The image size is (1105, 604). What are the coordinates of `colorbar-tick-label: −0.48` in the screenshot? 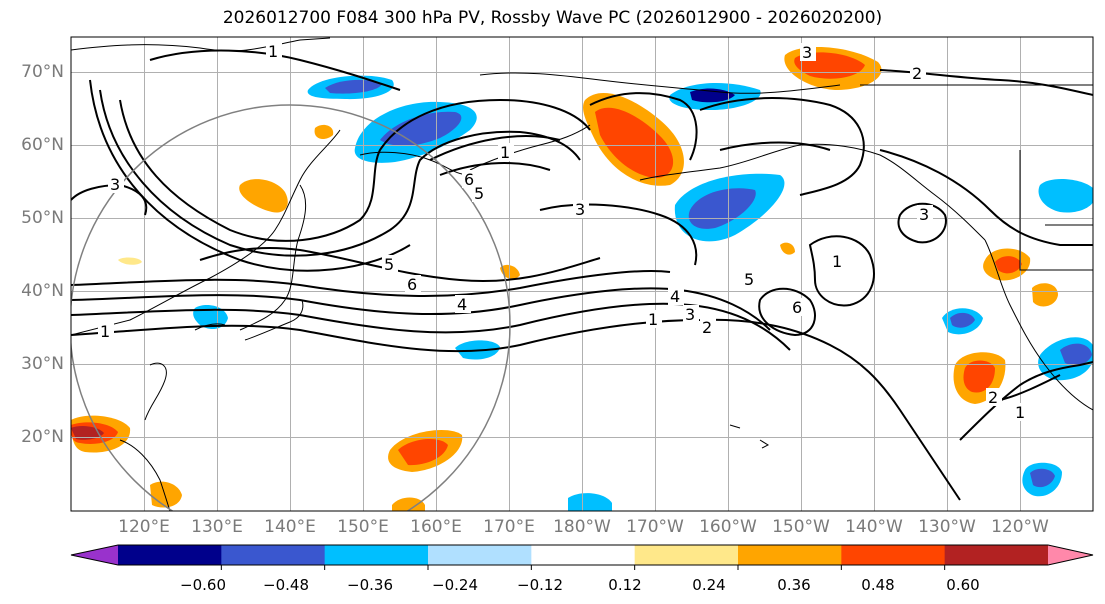 It's located at (286, 585).